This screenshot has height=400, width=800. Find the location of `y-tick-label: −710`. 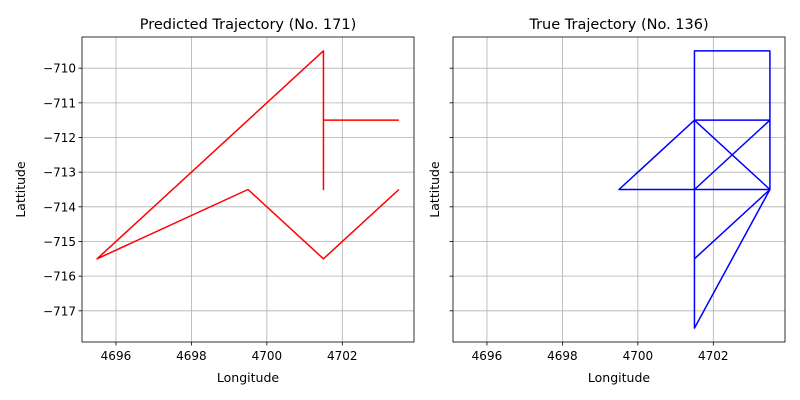

y-tick-label: −710 is located at coordinates (59, 69).